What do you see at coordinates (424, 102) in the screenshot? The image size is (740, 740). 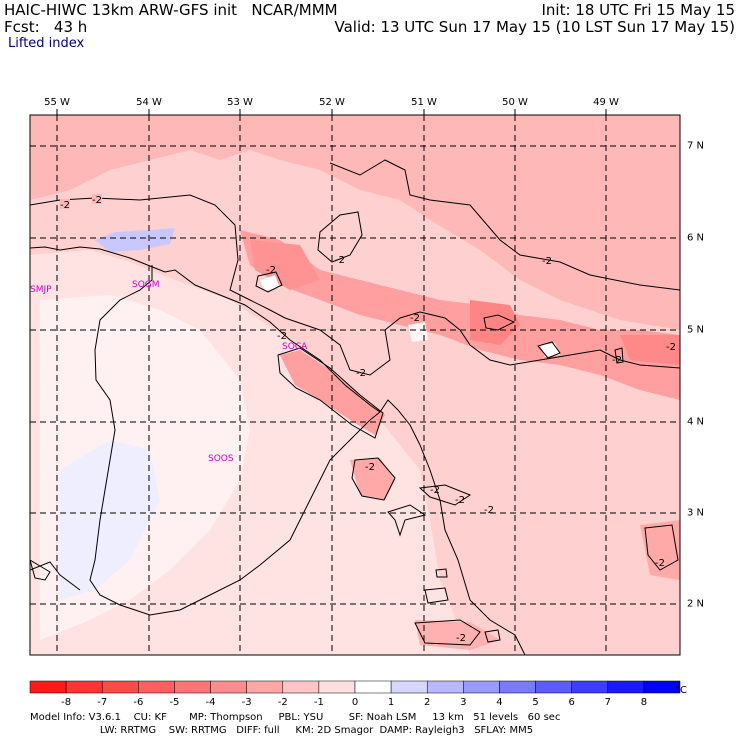 I see `lon-label: 51 W` at bounding box center [424, 102].